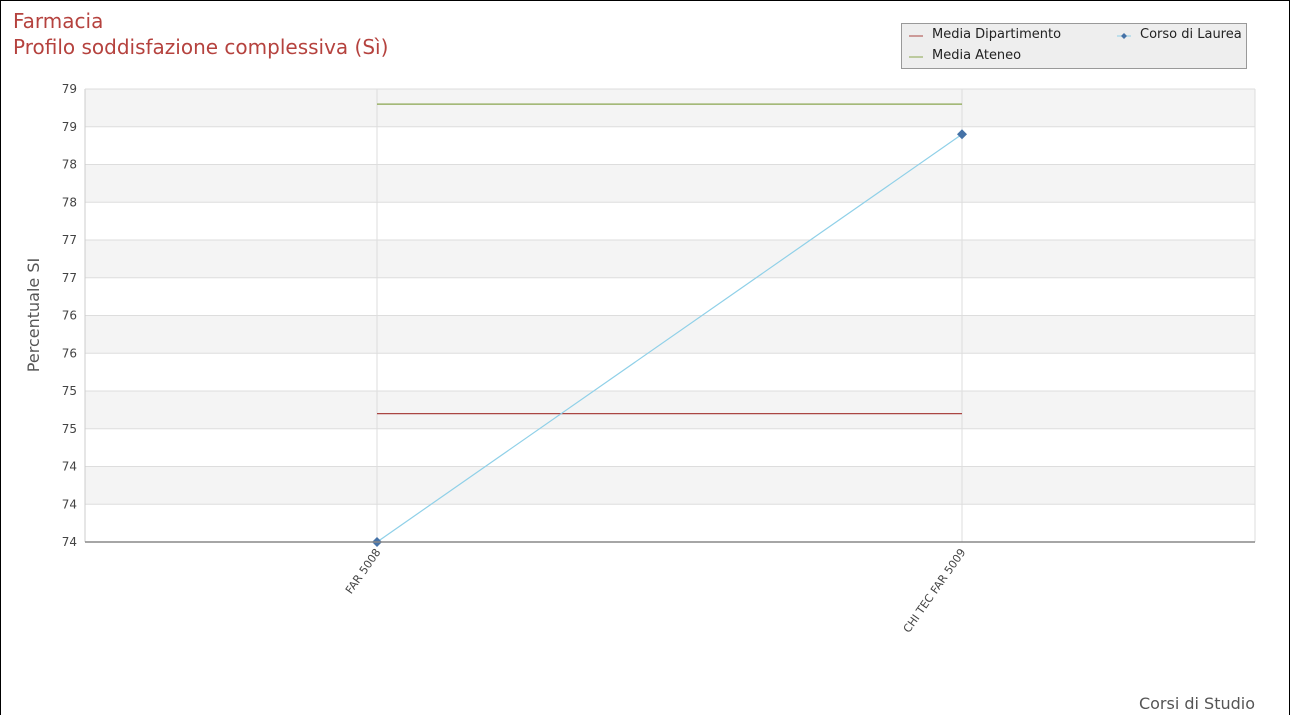 Image resolution: width=1290 pixels, height=716 pixels. I want to click on legend-swatch-corso-di-laurea, so click(1124, 36).